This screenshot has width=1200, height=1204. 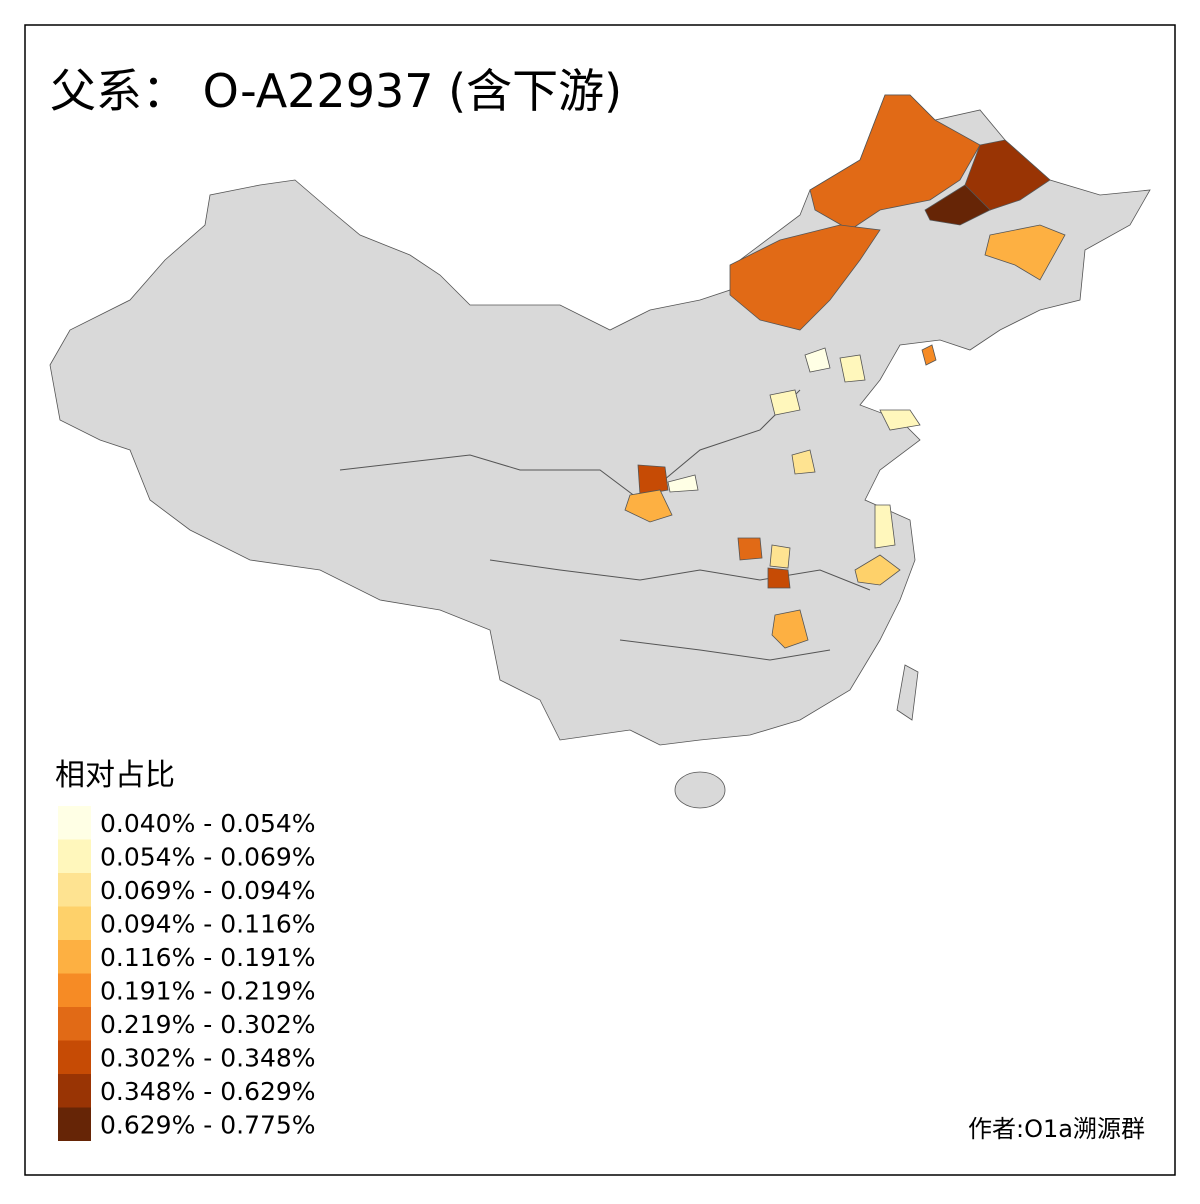 What do you see at coordinates (115, 775) in the screenshot?
I see `legend-title: 相对占比` at bounding box center [115, 775].